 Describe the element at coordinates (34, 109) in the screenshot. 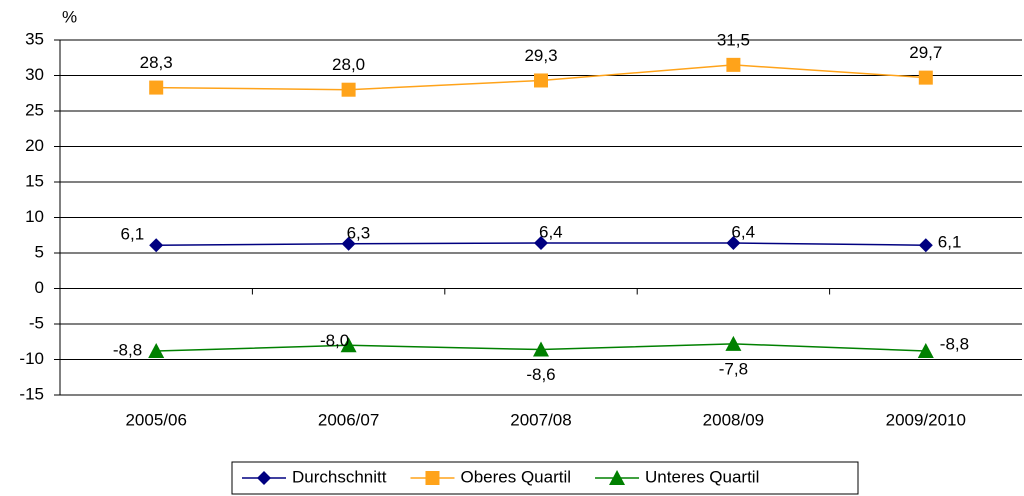

I see `y-tick-label: 25` at that location.